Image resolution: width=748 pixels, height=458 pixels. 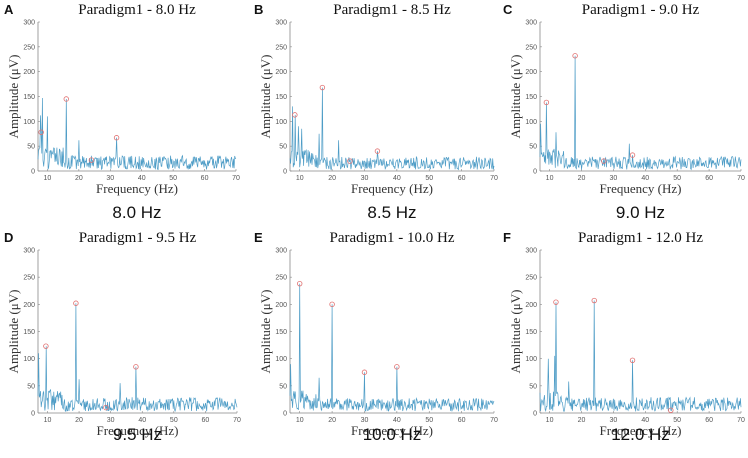 What do you see at coordinates (392, 238) in the screenshot?
I see `panel-title: Paradigm1 - 10.0 Hz` at bounding box center [392, 238].